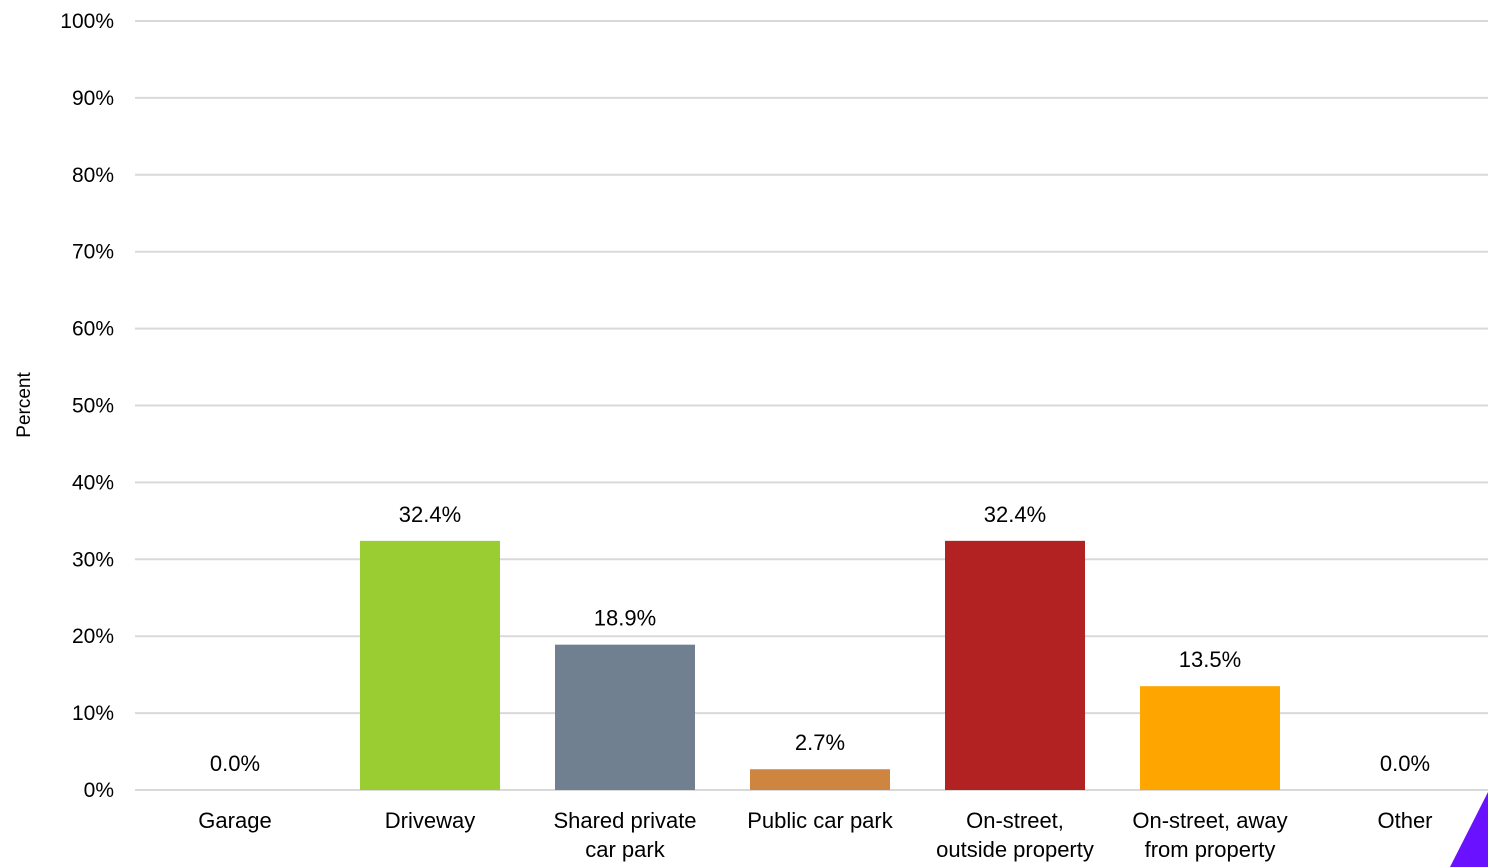  I want to click on x-category-label: outside property, so click(1015, 849).